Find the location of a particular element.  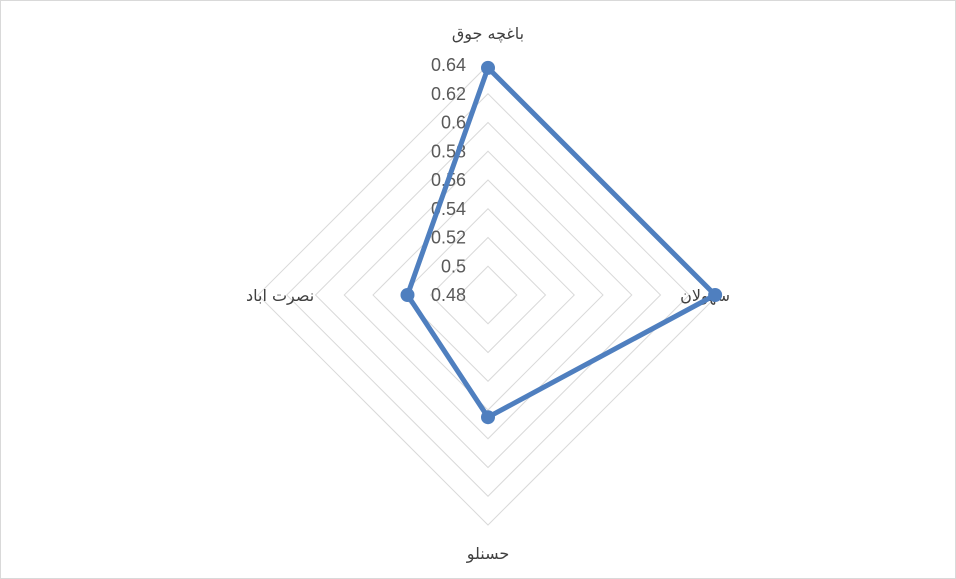

grid-ring is located at coordinates (488, 295).